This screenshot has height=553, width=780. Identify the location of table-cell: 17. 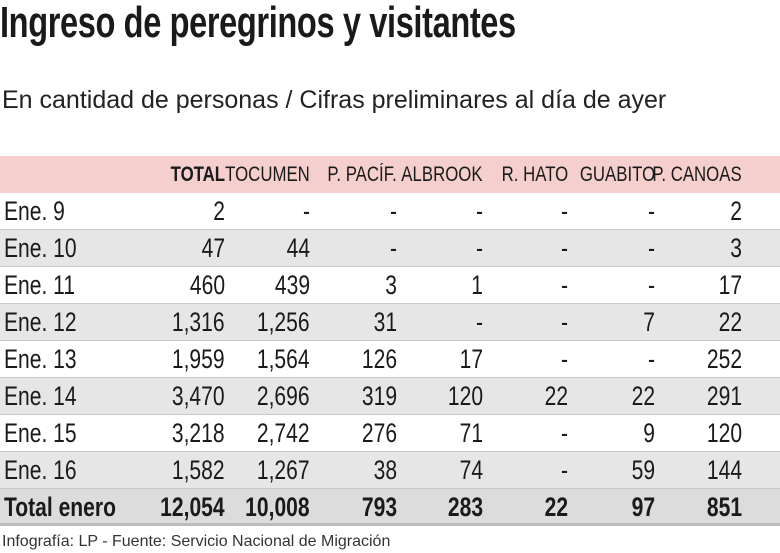
(727, 285).